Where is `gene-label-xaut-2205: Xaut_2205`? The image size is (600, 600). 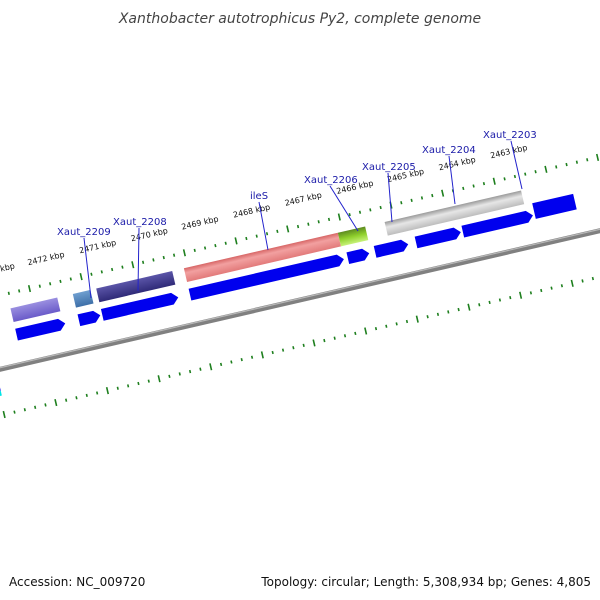 gene-label-xaut-2205: Xaut_2205 is located at coordinates (389, 167).